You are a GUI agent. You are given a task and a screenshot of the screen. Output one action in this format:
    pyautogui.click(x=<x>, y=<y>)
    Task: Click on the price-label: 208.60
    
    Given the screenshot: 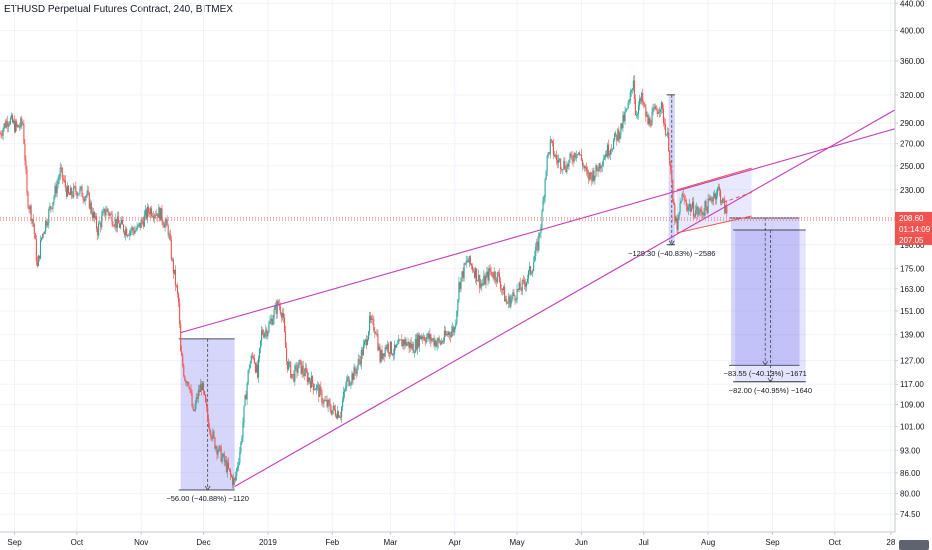 What is the action you would take?
    pyautogui.click(x=911, y=218)
    